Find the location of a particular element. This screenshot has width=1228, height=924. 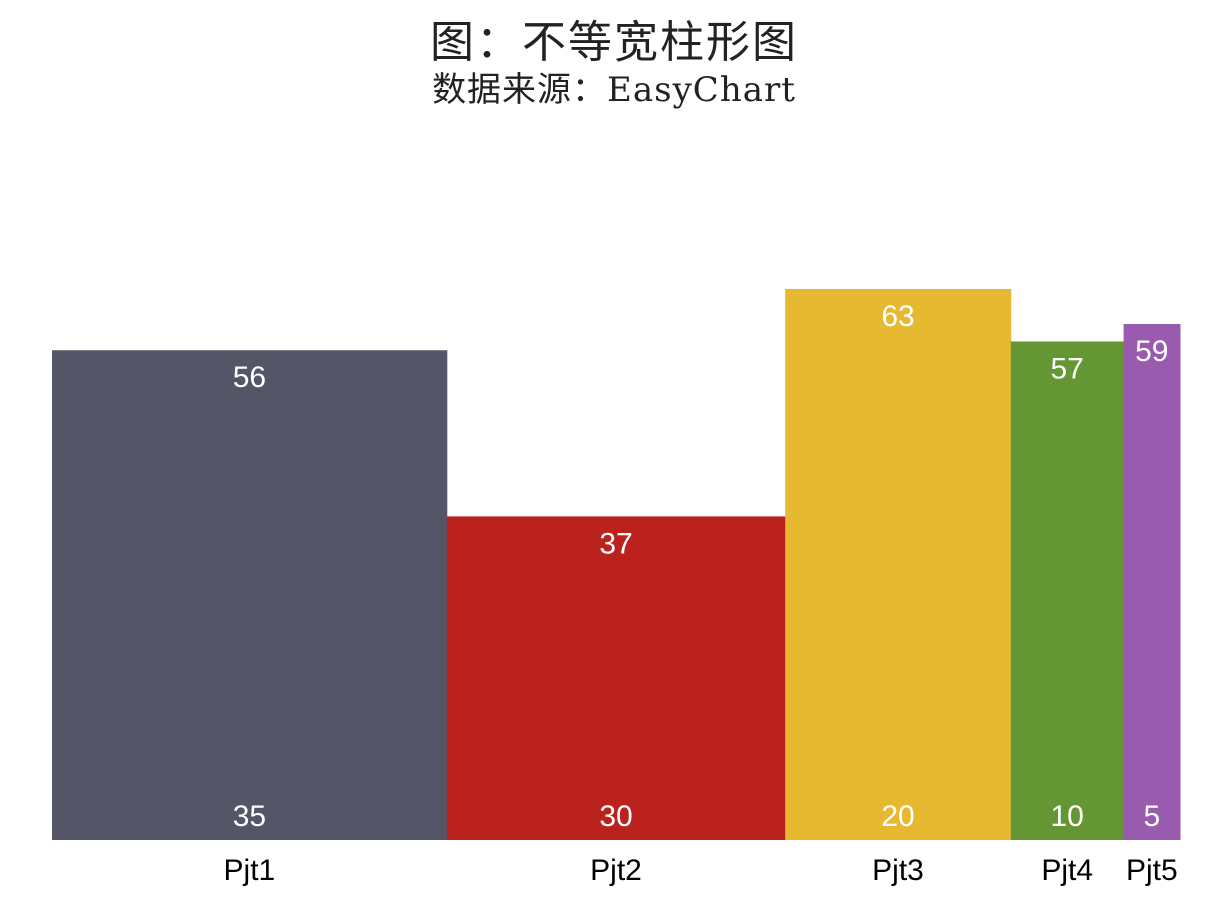

chart-title: 图：不等宽柱形图 is located at coordinates (614, 42).